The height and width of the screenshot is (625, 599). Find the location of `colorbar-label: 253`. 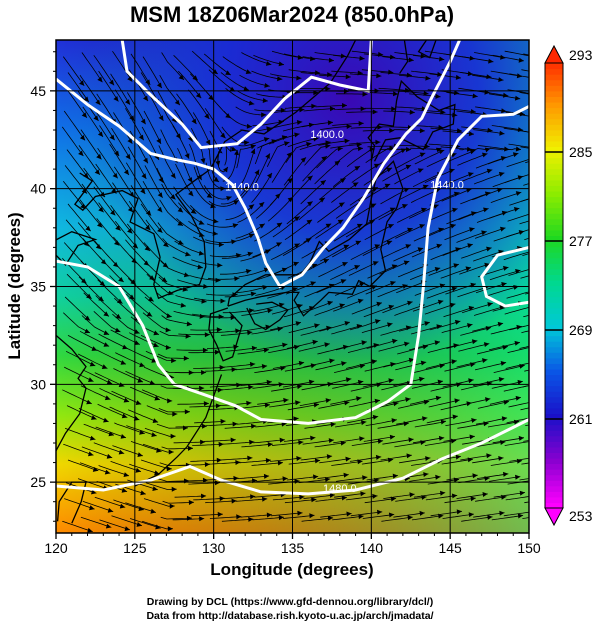

colorbar-label: 253 is located at coordinates (581, 516).